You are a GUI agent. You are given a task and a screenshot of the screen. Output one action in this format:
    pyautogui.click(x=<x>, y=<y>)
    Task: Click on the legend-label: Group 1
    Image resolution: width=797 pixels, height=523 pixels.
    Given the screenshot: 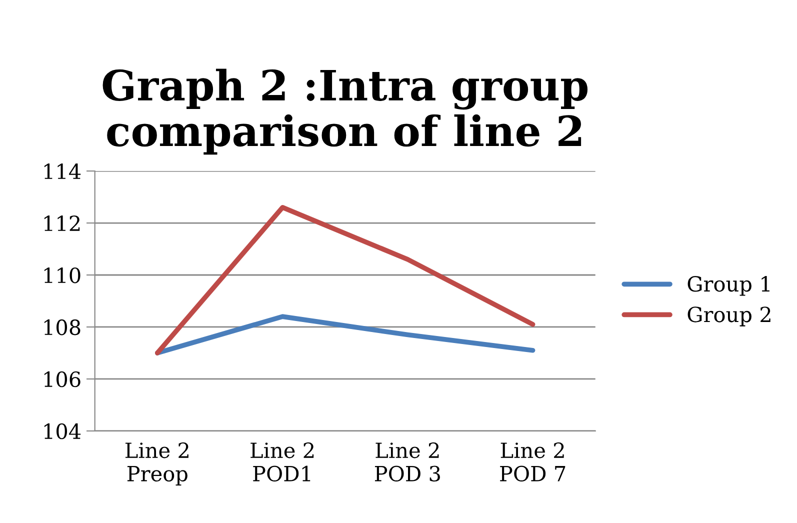 What is the action you would take?
    pyautogui.click(x=729, y=286)
    